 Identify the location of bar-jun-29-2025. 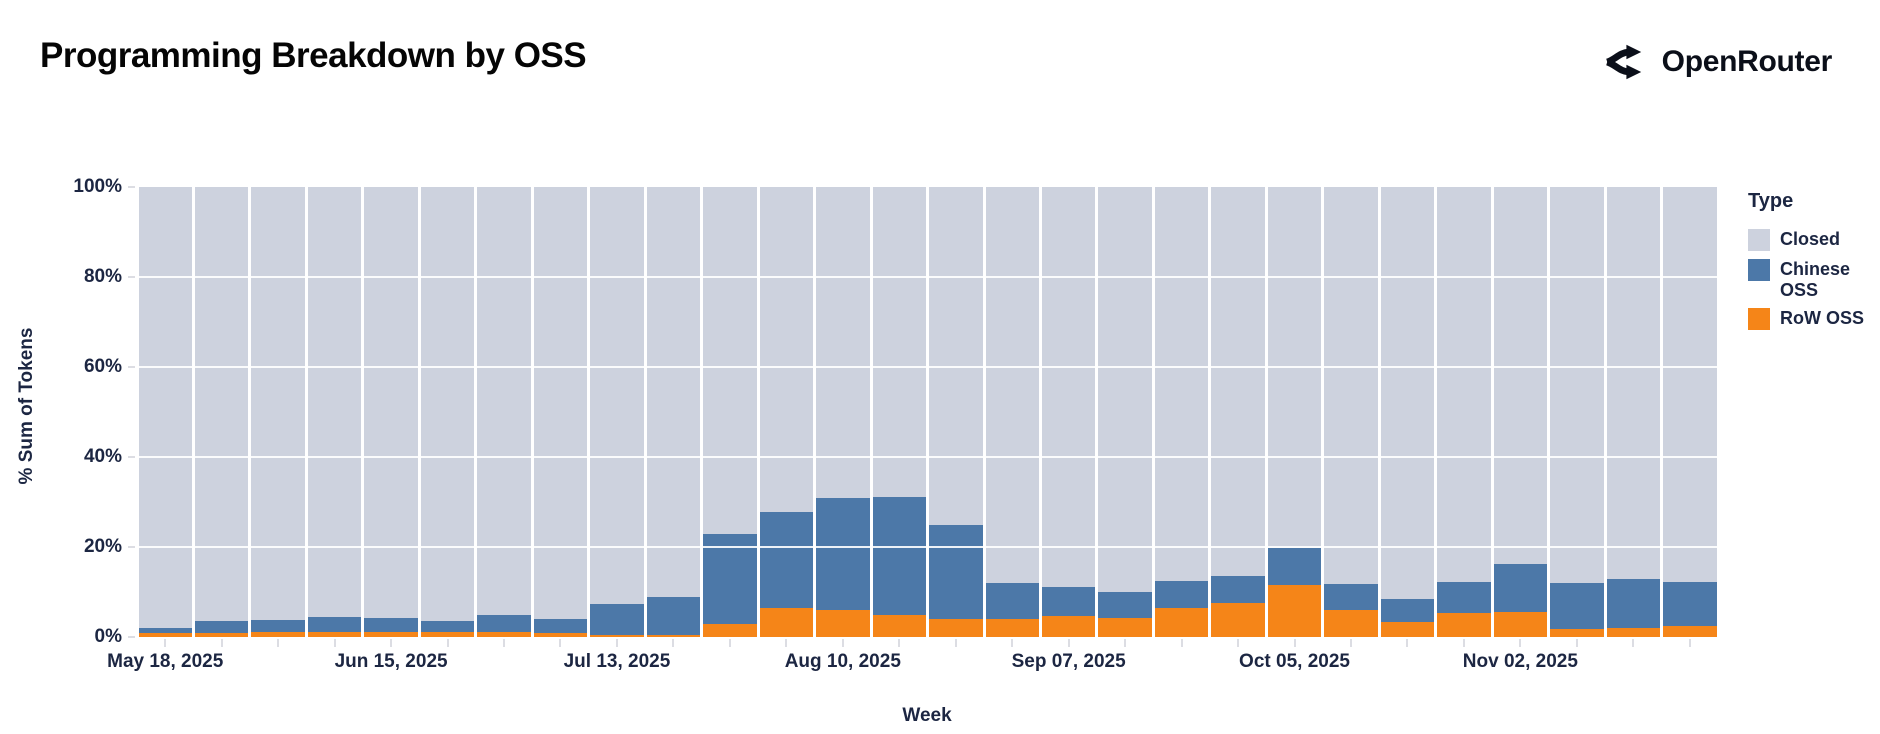
(504, 412).